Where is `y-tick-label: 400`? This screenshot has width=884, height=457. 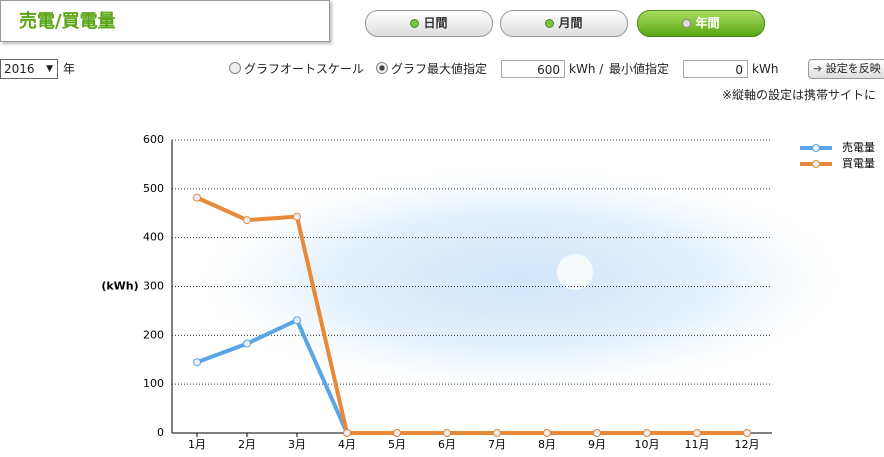
y-tick-label: 400 is located at coordinates (153, 237).